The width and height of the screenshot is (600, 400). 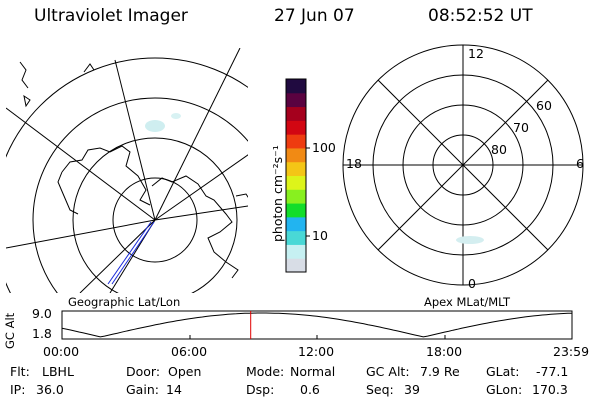 I want to click on status-gain-label: Gain:, so click(x=142, y=389).